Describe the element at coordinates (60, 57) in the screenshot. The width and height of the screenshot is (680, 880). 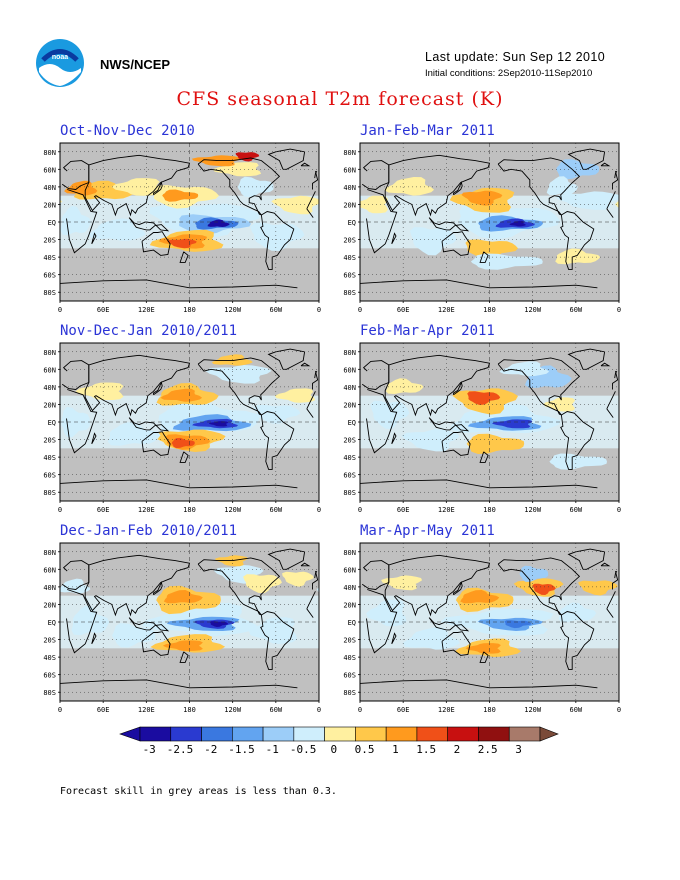
I see `svg-text: noaa` at that location.